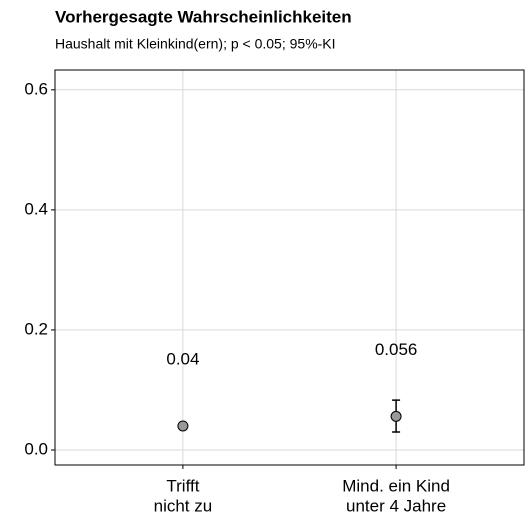 The width and height of the screenshot is (525, 525). Describe the element at coordinates (182, 485) in the screenshot. I see `x-tick-label: Trifft` at that location.